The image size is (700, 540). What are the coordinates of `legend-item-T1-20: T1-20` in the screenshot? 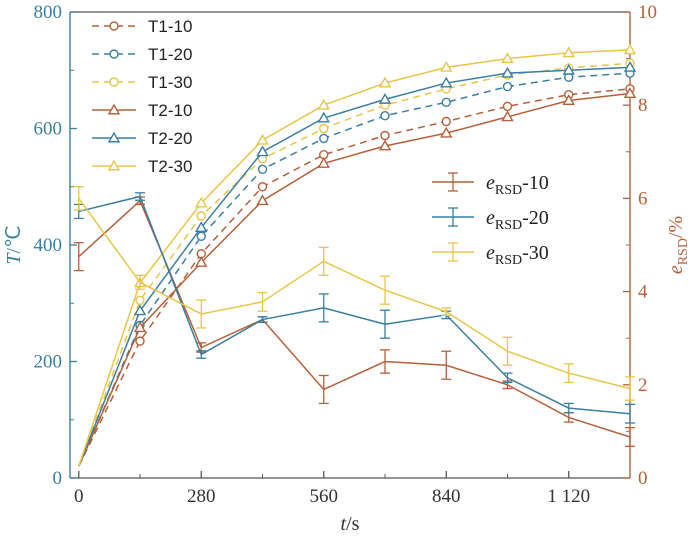 It's located at (142, 54).